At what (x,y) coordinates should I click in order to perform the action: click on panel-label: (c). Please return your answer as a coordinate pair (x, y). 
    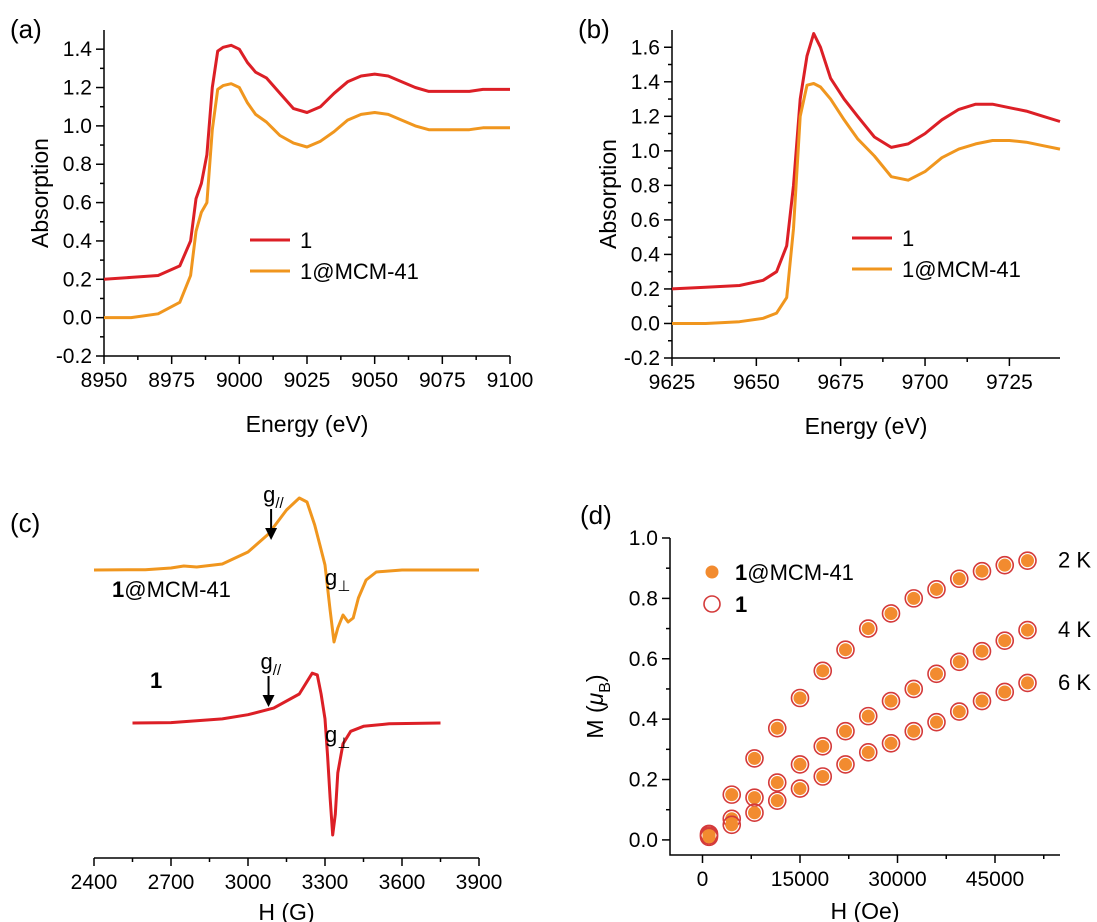
    Looking at the image, I should click on (25, 523).